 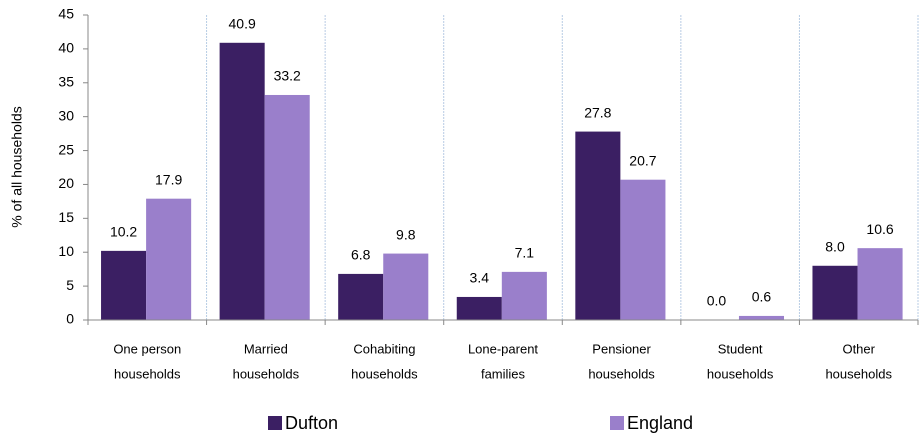 What do you see at coordinates (717, 301) in the screenshot?
I see `value-label: 0.0` at bounding box center [717, 301].